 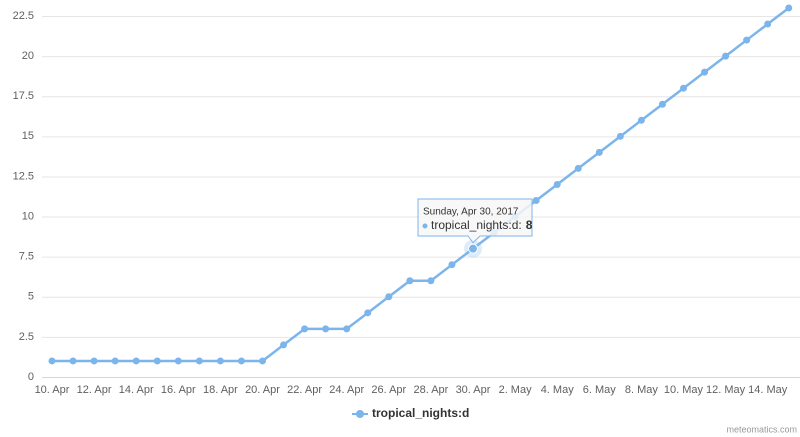 What do you see at coordinates (684, 390) in the screenshot?
I see `x-tick-label: 10. May` at bounding box center [684, 390].